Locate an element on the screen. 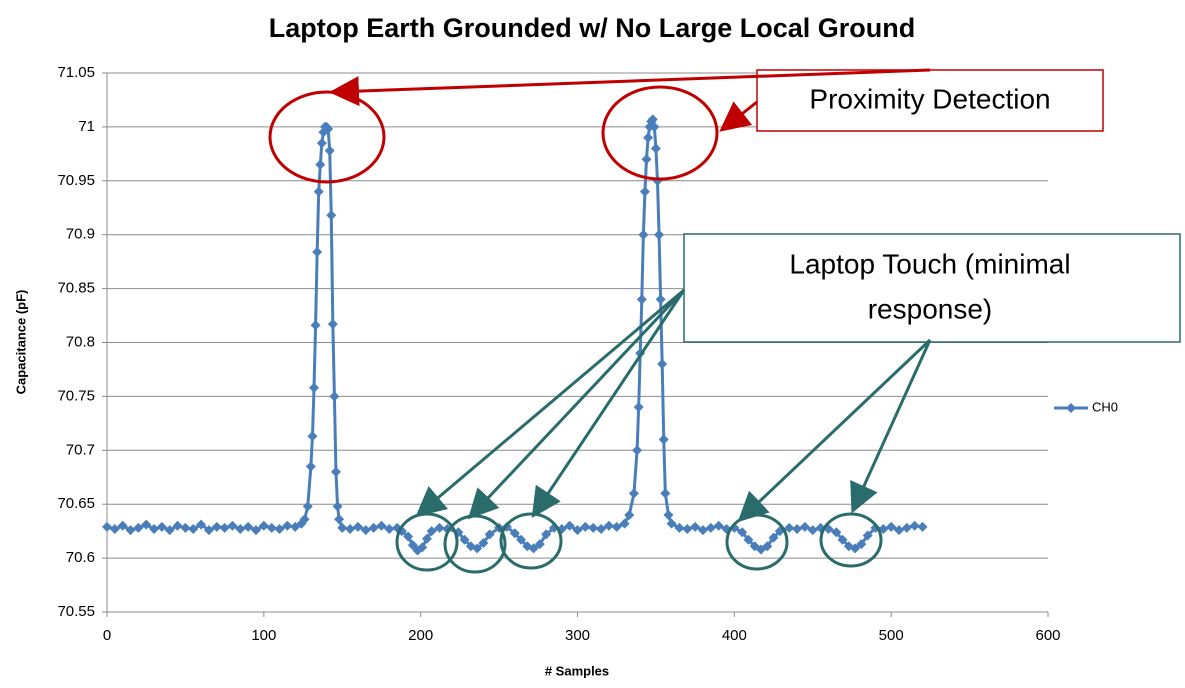 This screenshot has height=688, width=1185. x-tick-label: 100 is located at coordinates (263, 635).